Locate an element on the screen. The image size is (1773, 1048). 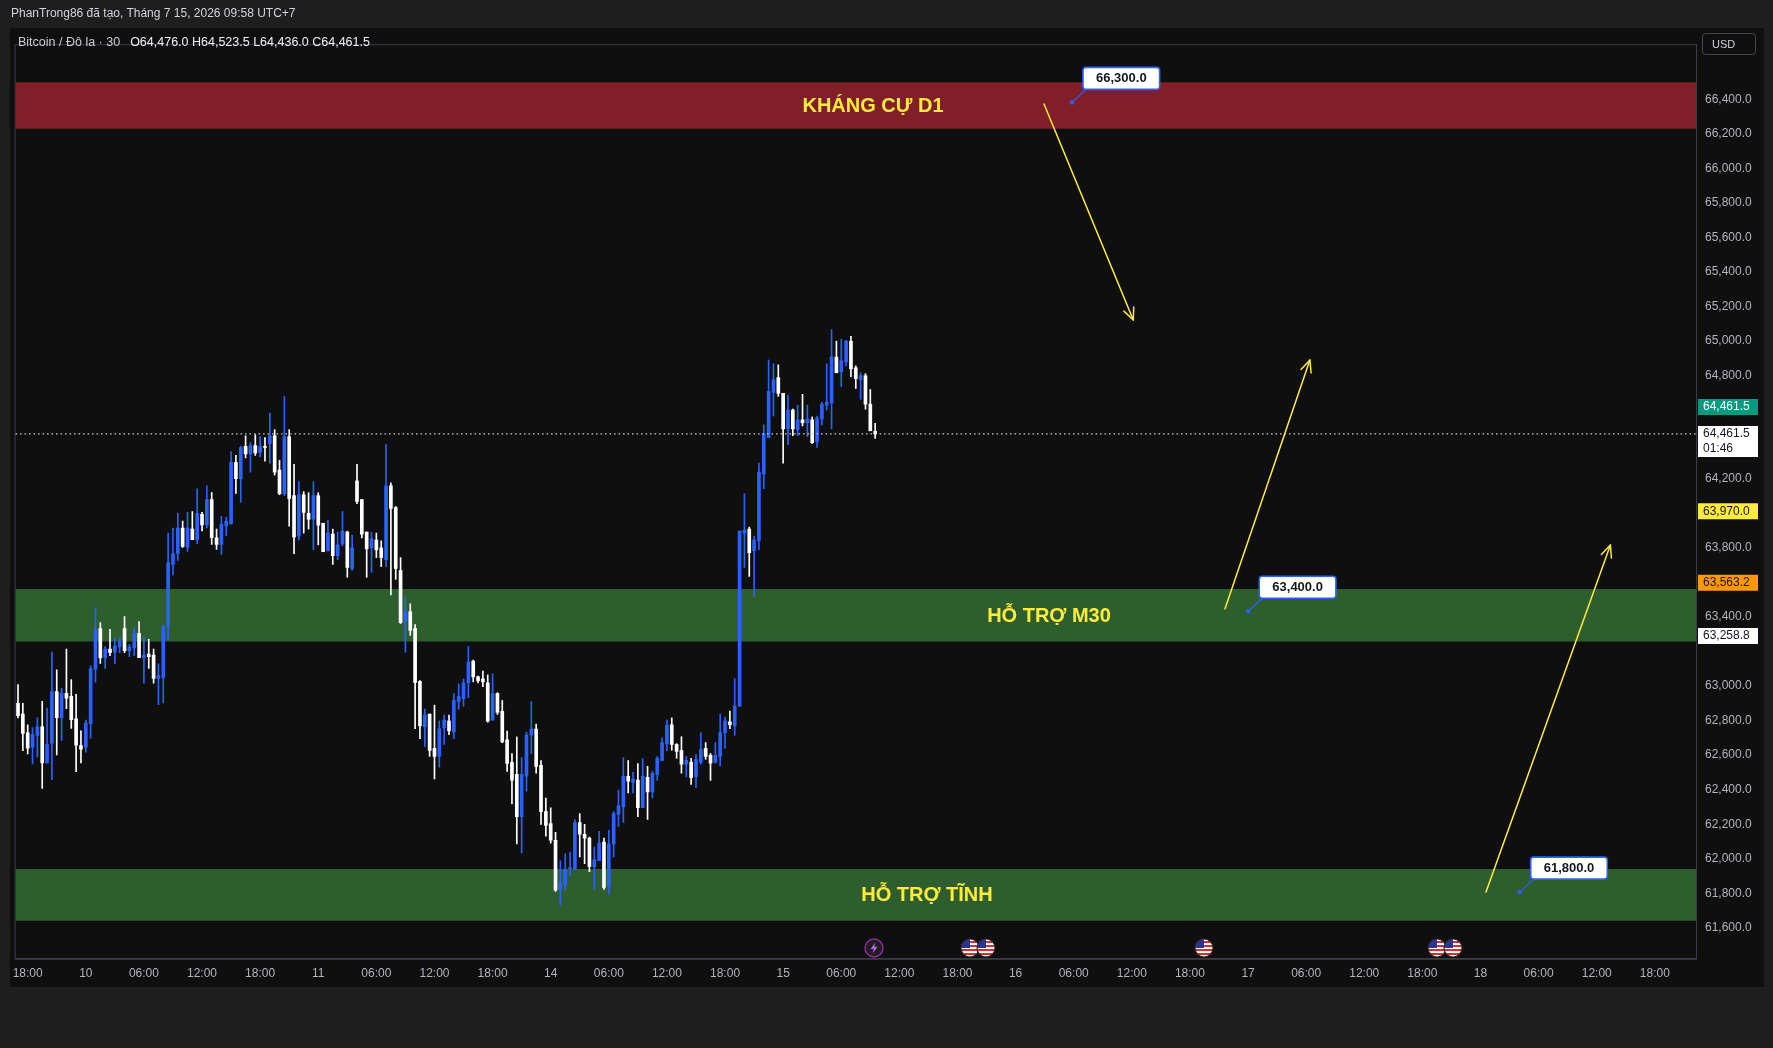
x-tick-label: 16 is located at coordinates (1015, 973).